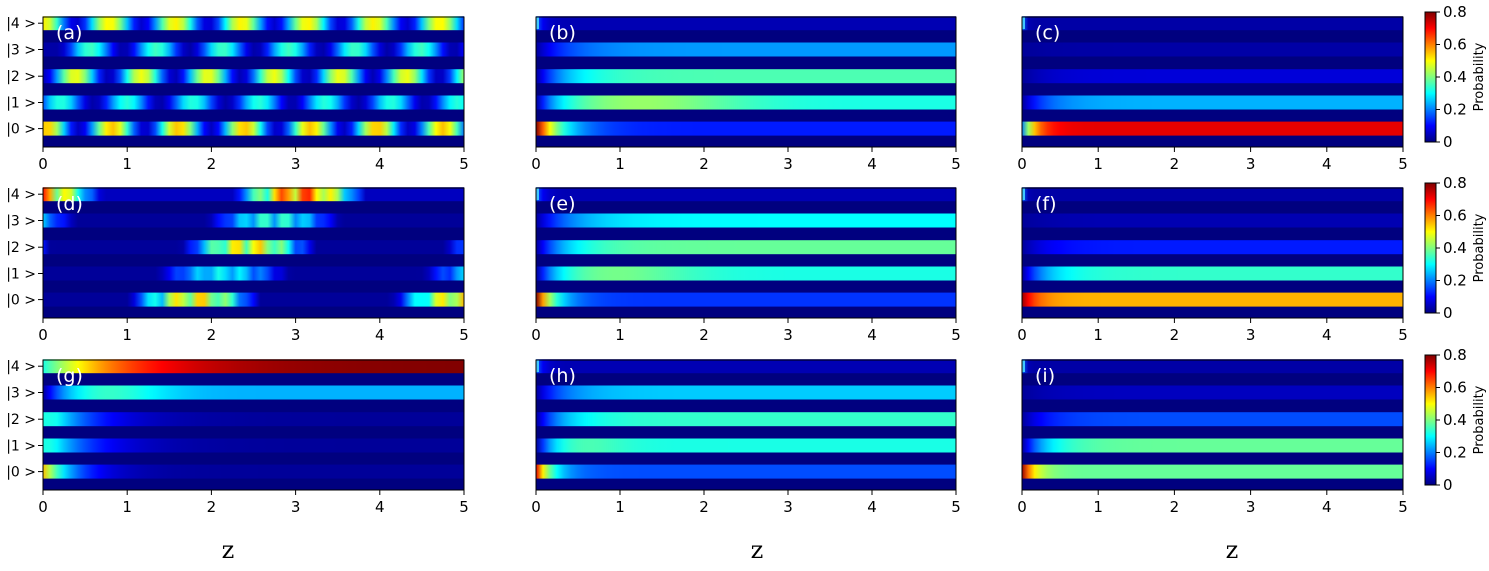 The height and width of the screenshot is (571, 1489). What do you see at coordinates (237, 265) in the screenshot?
I see `panel-d: (d) 0 1 2 3 4 5 |4 > |3 > |2 > |1 > |0 >` at bounding box center [237, 265].